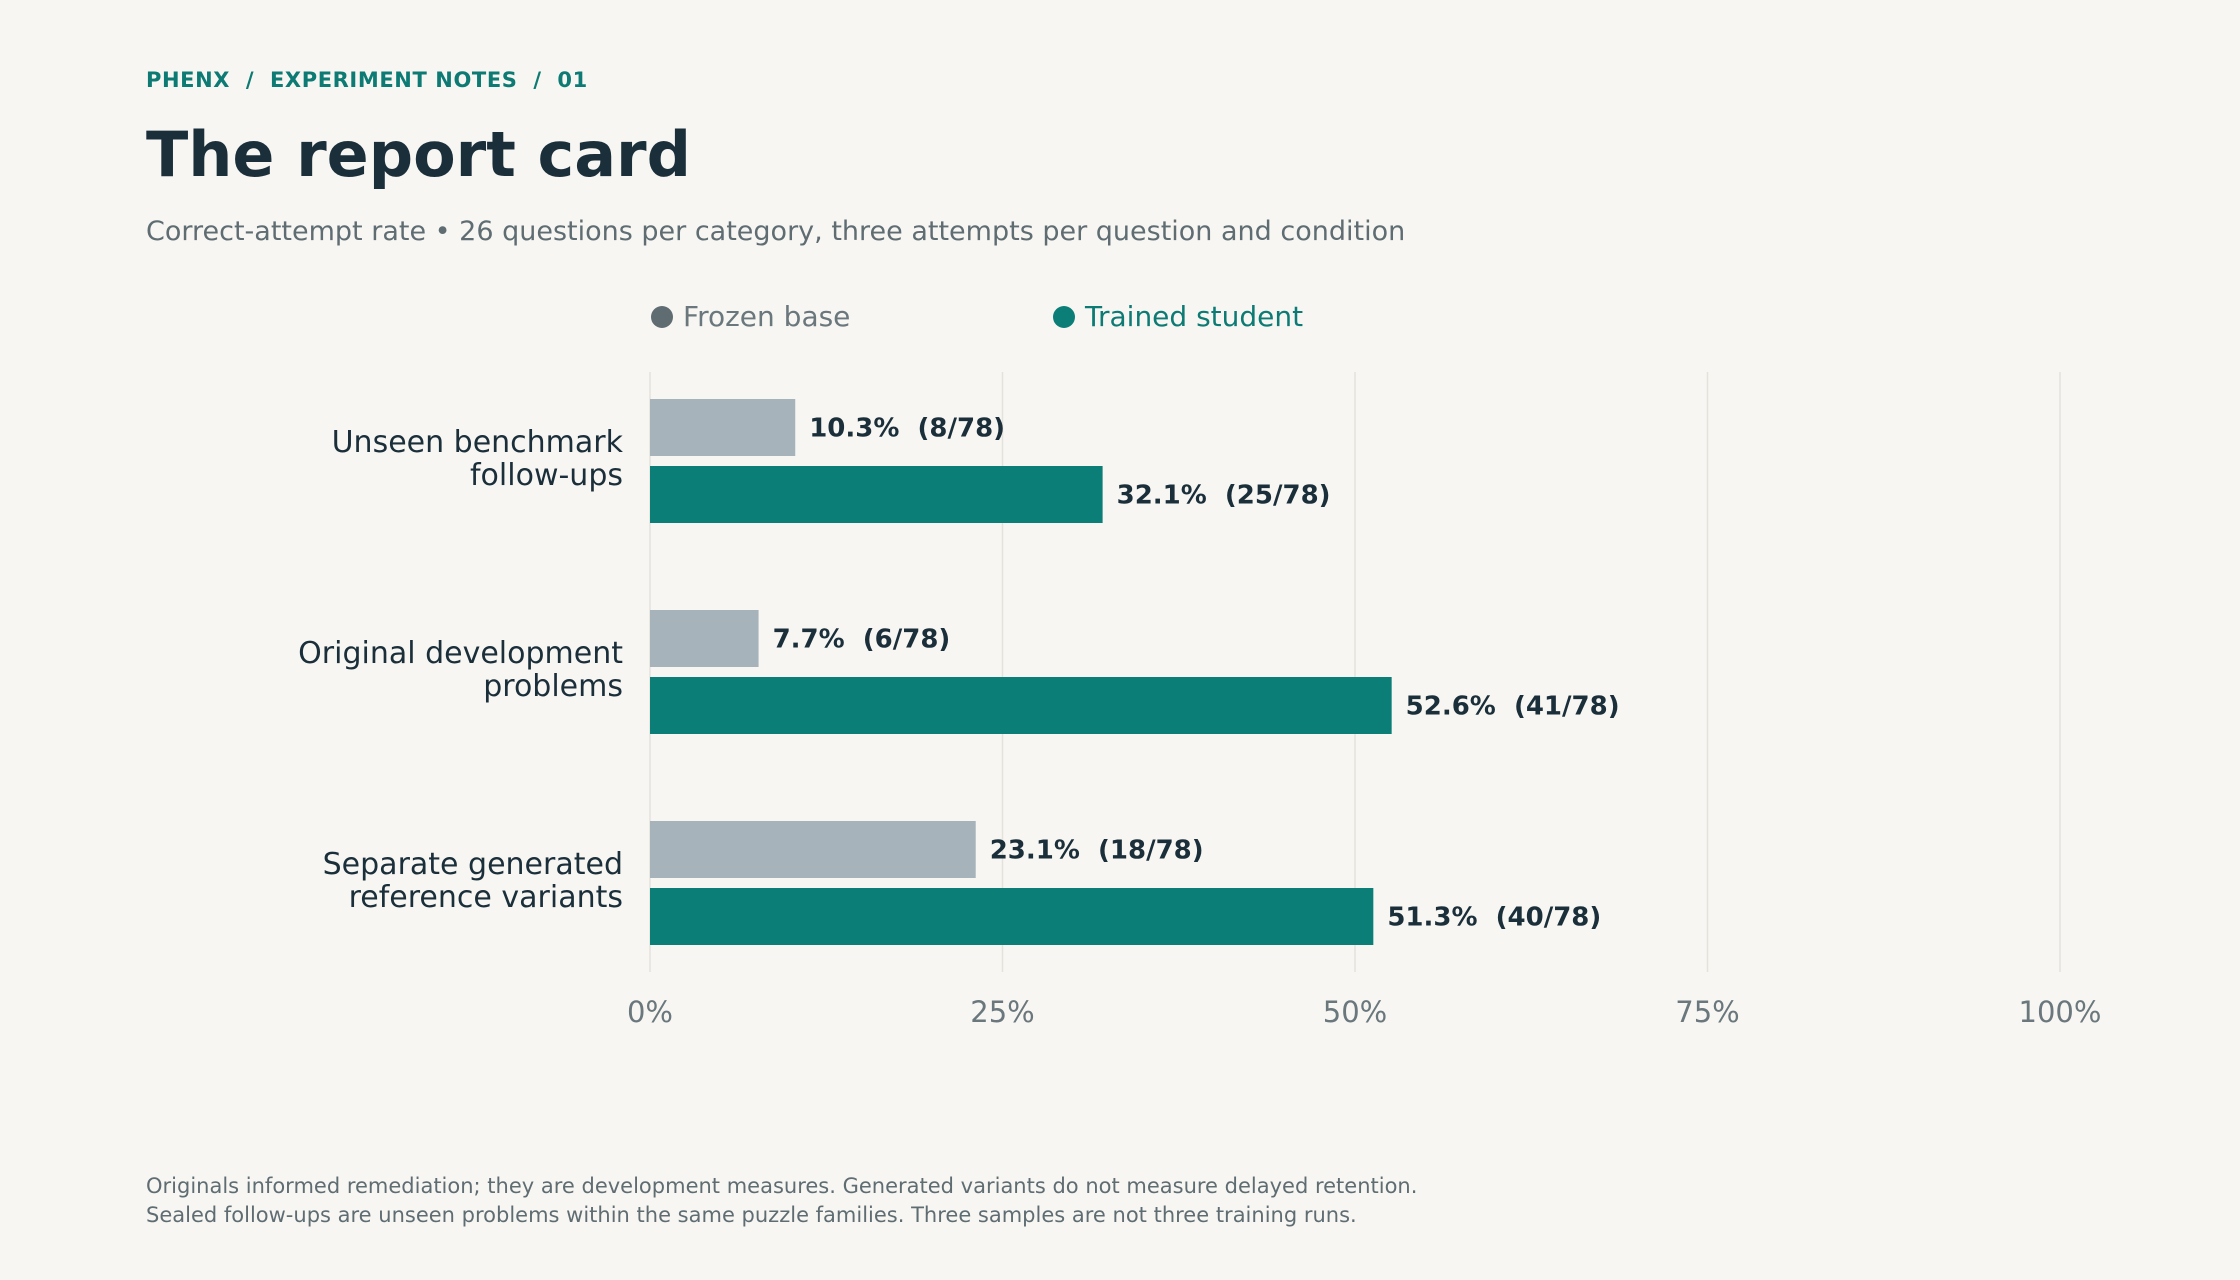 Image resolution: width=2240 pixels, height=1280 pixels. Describe the element at coordinates (1224, 496) in the screenshot. I see `data-label: 32.1% (25/78)` at that location.